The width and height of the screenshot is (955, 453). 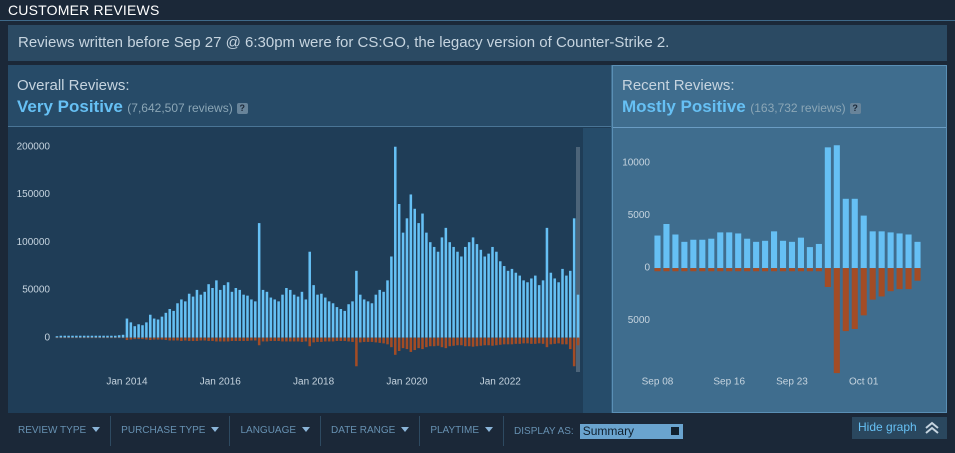 I want to click on filter: LANGUAGE, so click(x=276, y=431).